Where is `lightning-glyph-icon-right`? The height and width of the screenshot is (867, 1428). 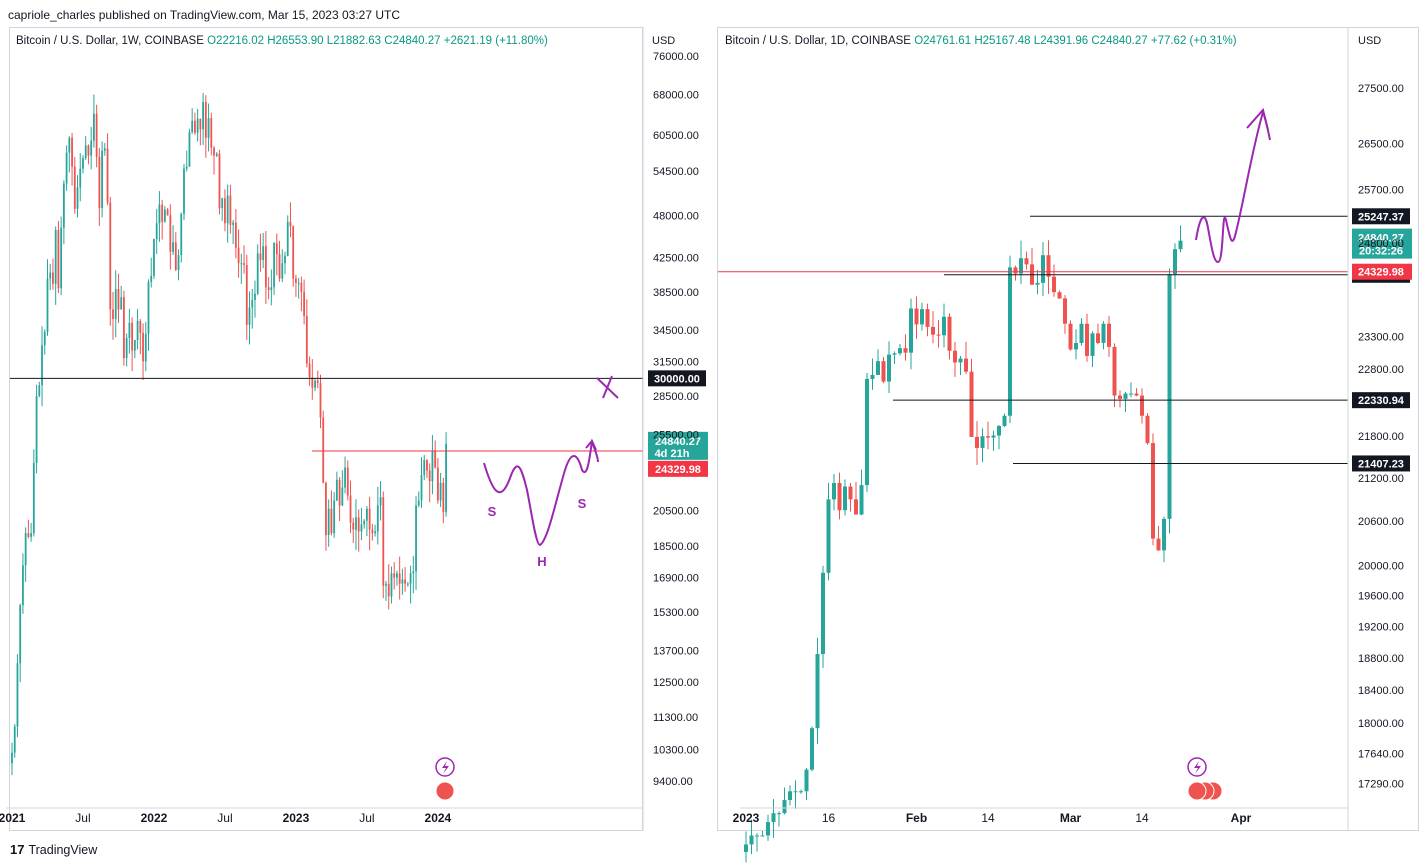 lightning-glyph-icon-right is located at coordinates (1197, 767).